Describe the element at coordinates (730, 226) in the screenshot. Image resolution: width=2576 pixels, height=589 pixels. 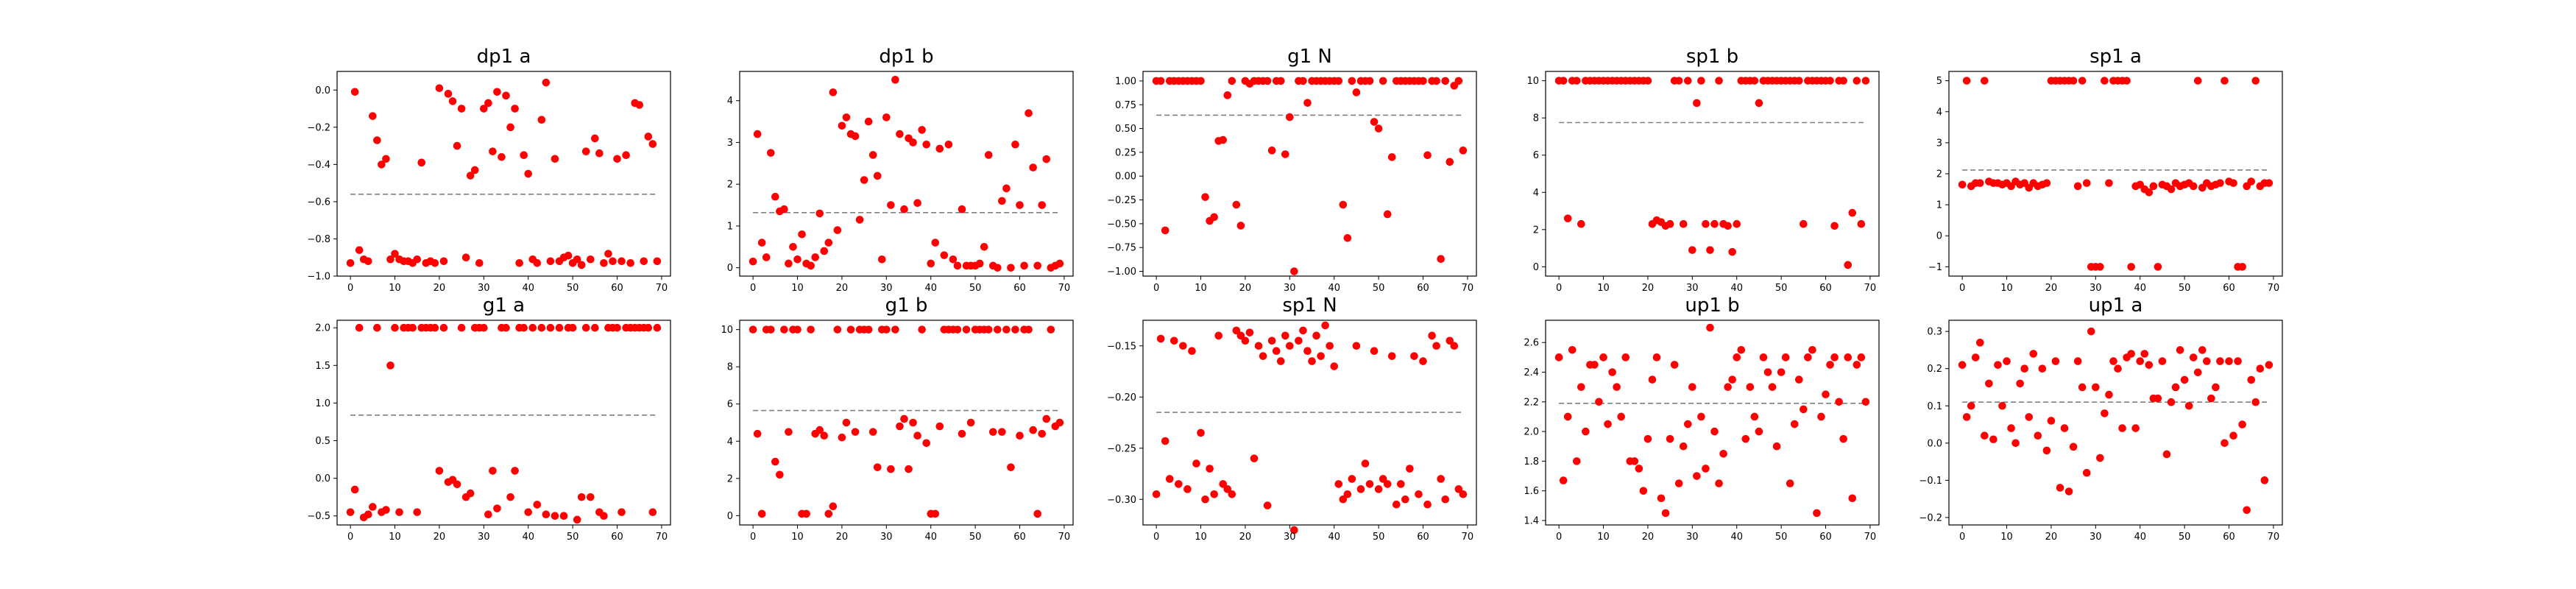
I see `y-tick-label: 1` at that location.